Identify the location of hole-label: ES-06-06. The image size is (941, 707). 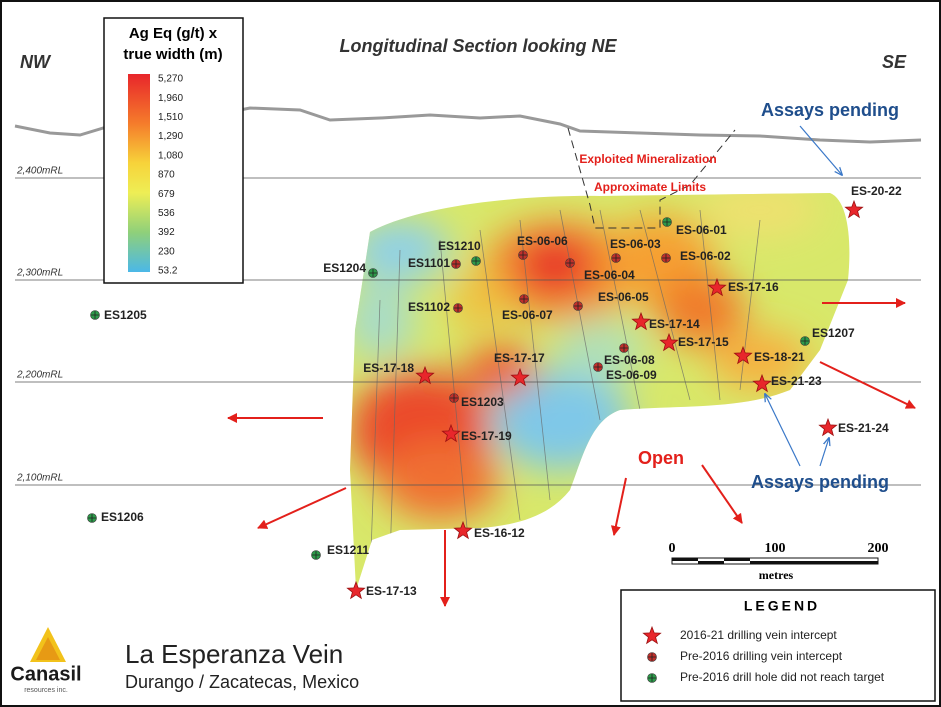
(542, 241).